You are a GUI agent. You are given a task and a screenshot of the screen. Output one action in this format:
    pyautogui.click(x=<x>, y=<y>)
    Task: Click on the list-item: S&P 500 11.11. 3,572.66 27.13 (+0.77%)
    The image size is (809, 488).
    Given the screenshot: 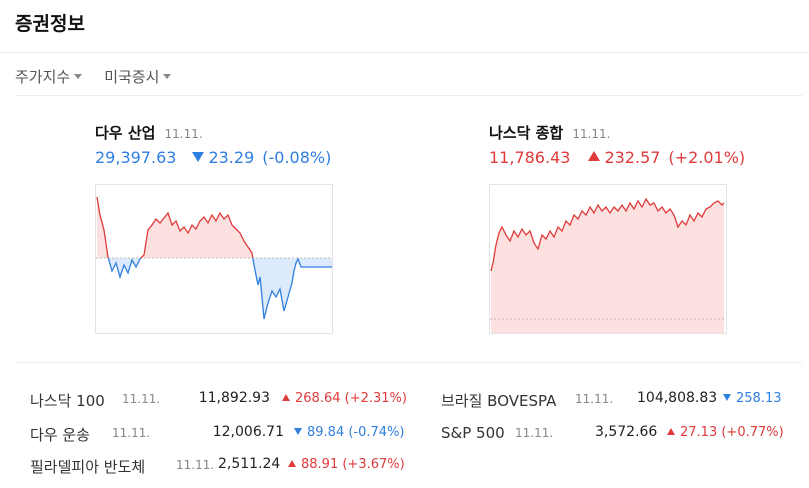 What is the action you would take?
    pyautogui.click(x=621, y=434)
    